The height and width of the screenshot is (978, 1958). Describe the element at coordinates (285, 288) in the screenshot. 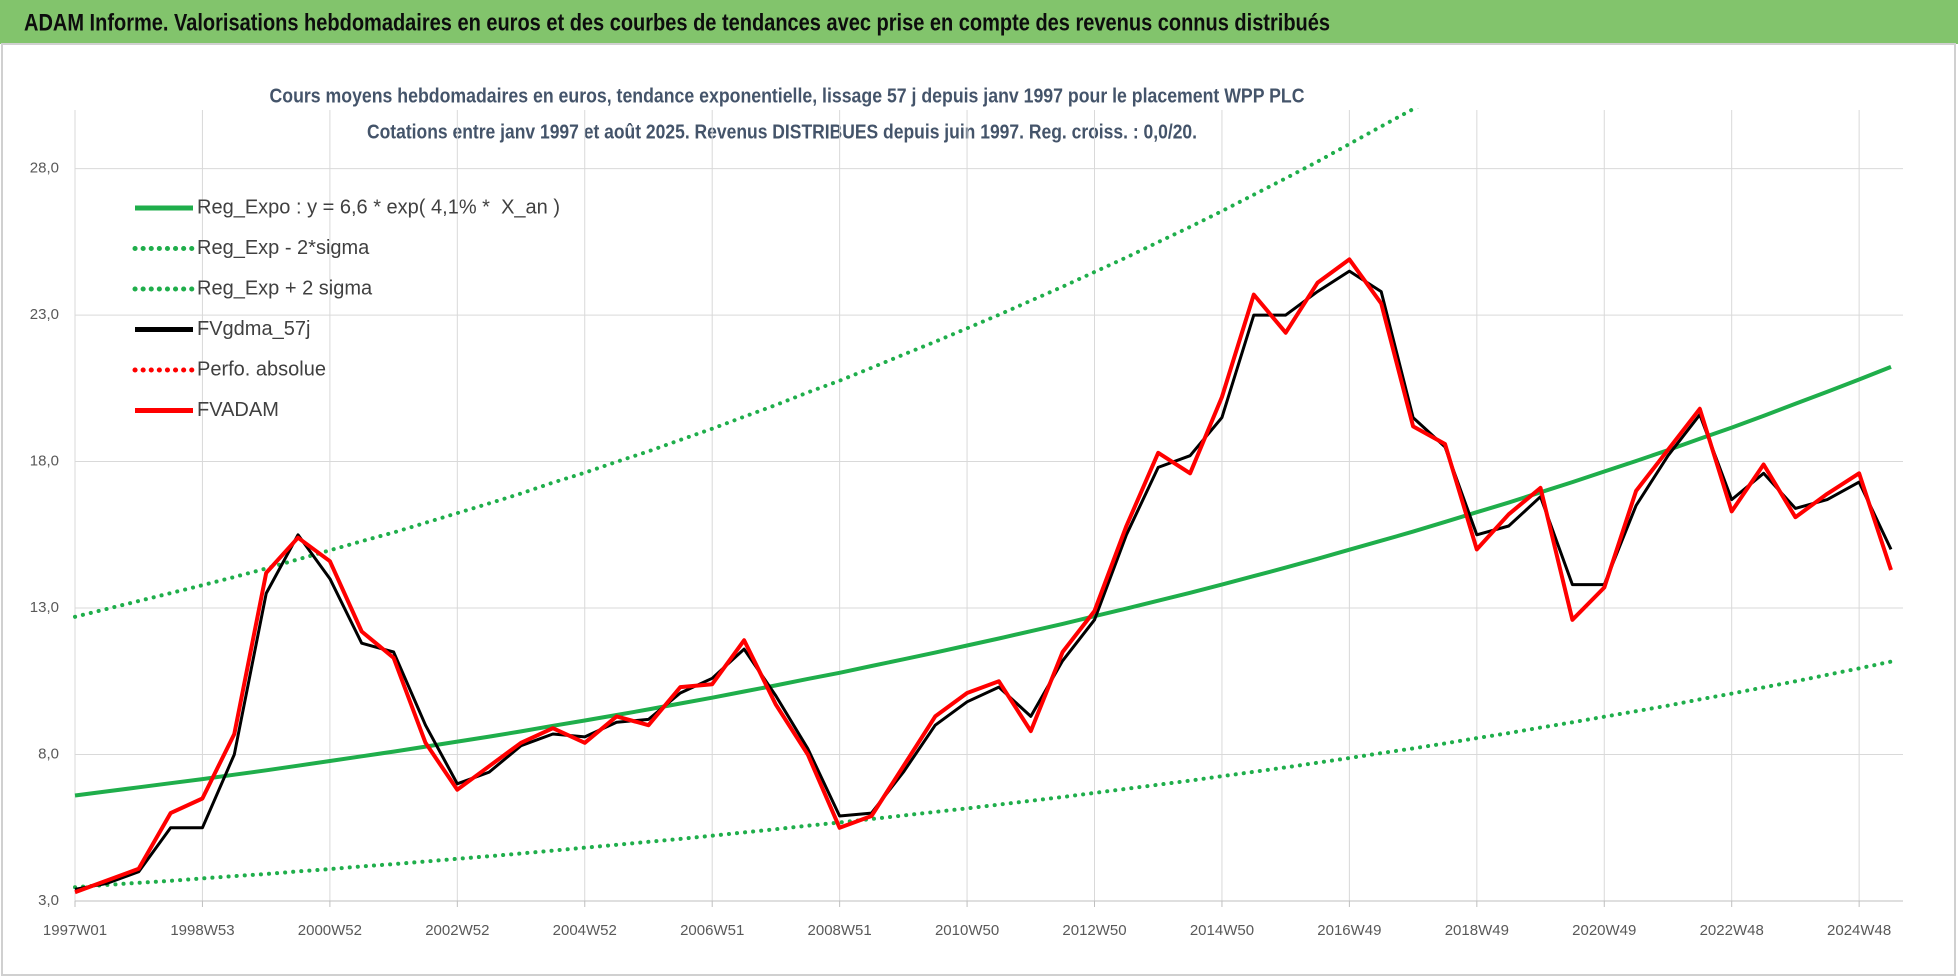

I see `legend-label: Reg_Exp + 2 sigma` at that location.